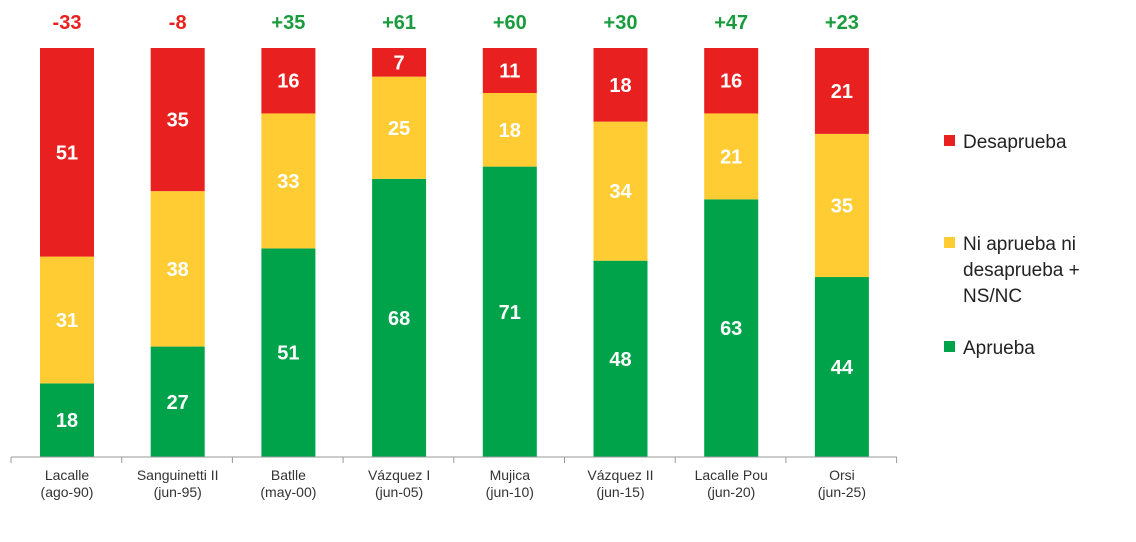 Image resolution: width=1136 pixels, height=542 pixels. Describe the element at coordinates (178, 492) in the screenshot. I see `x-tick-sublabel: (jun-95)` at that location.